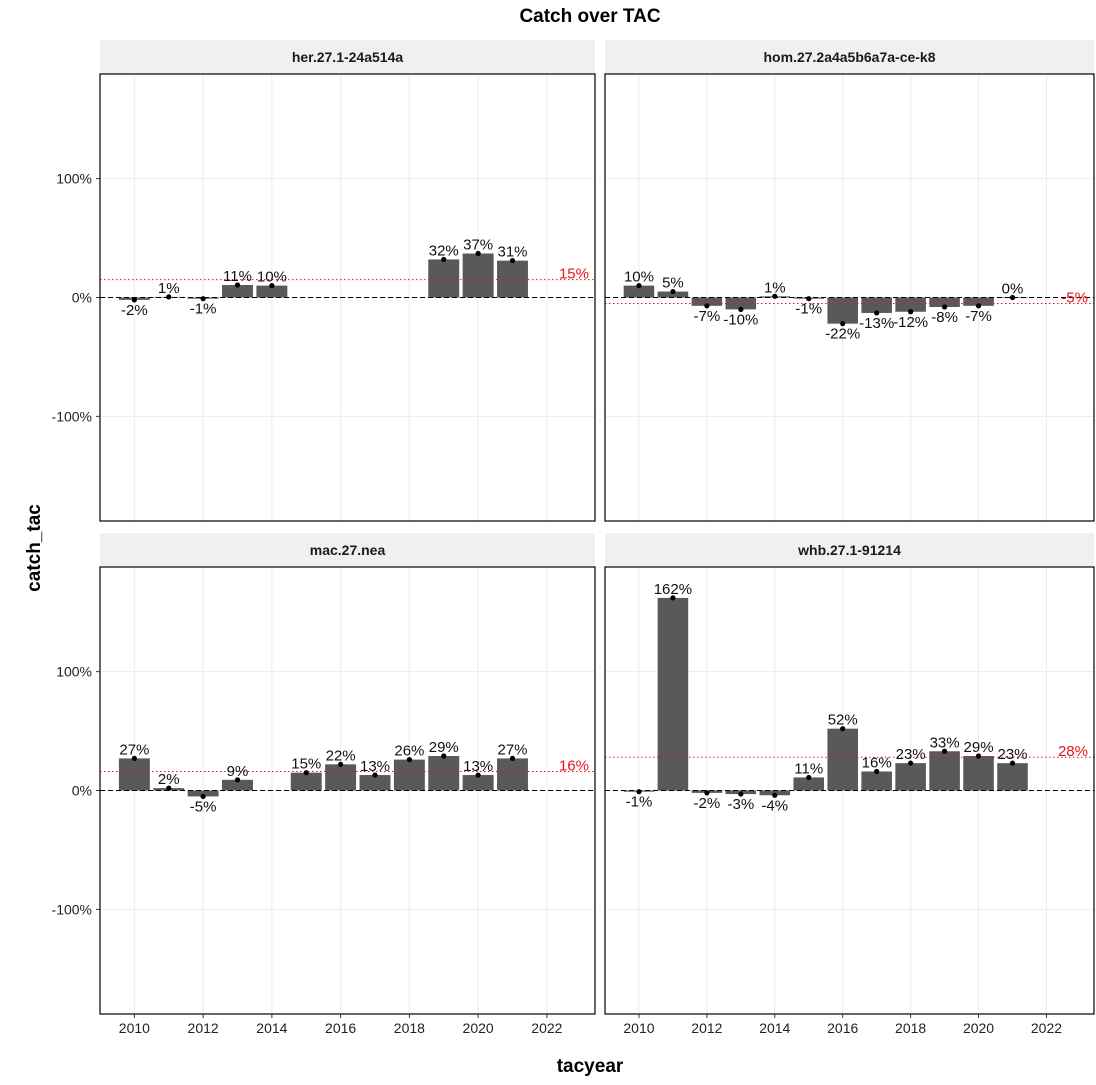  Describe the element at coordinates (639, 277) in the screenshot. I see `data-label: 10%` at that location.